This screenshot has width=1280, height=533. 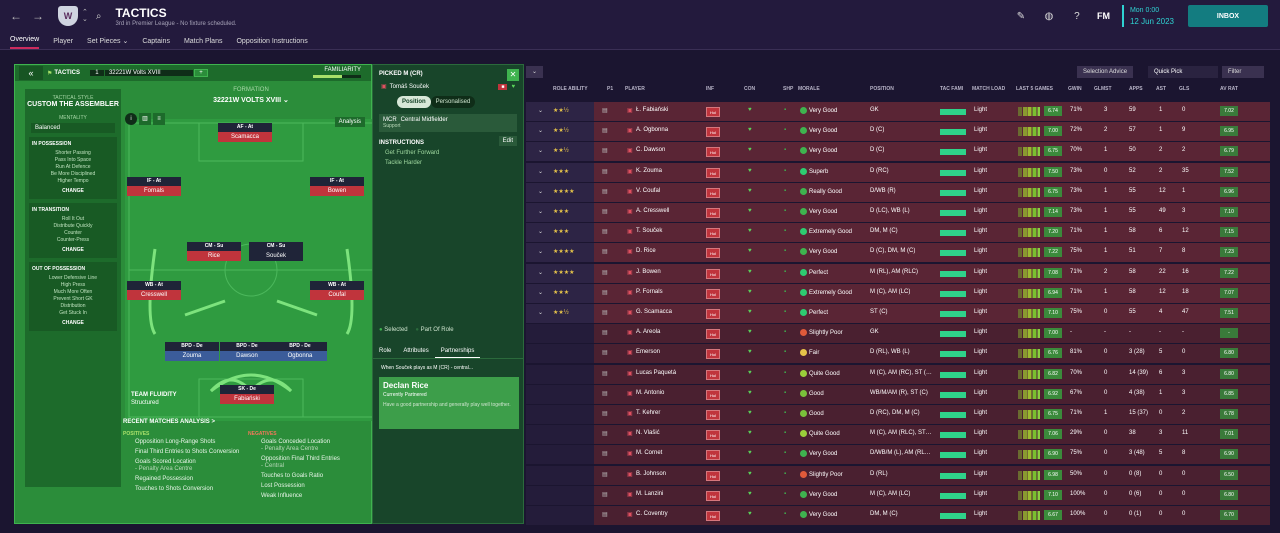 I want to click on back-icon: ←, so click(x=16, y=16).